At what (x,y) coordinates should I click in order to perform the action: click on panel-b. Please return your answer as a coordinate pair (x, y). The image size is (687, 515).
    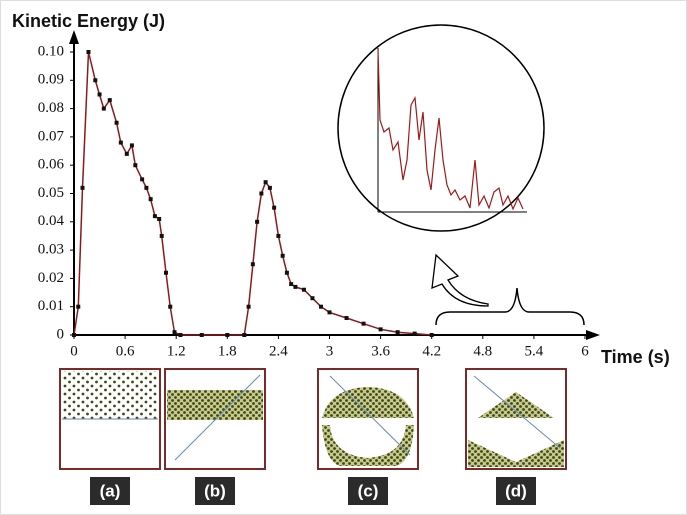
    Looking at the image, I should click on (215, 419).